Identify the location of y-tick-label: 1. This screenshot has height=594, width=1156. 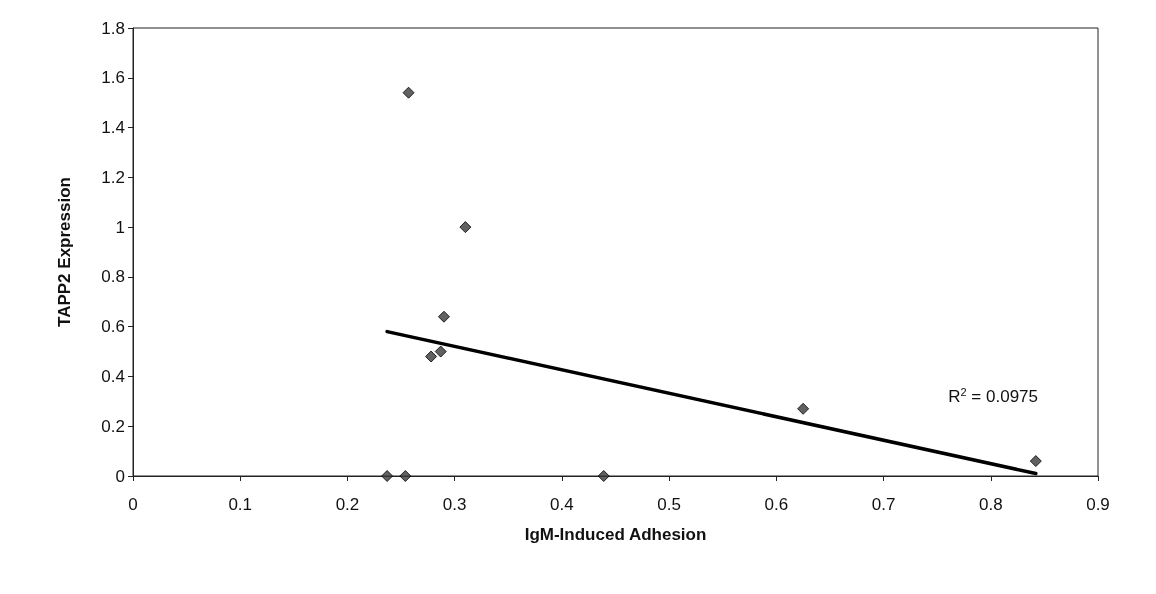
(120, 227).